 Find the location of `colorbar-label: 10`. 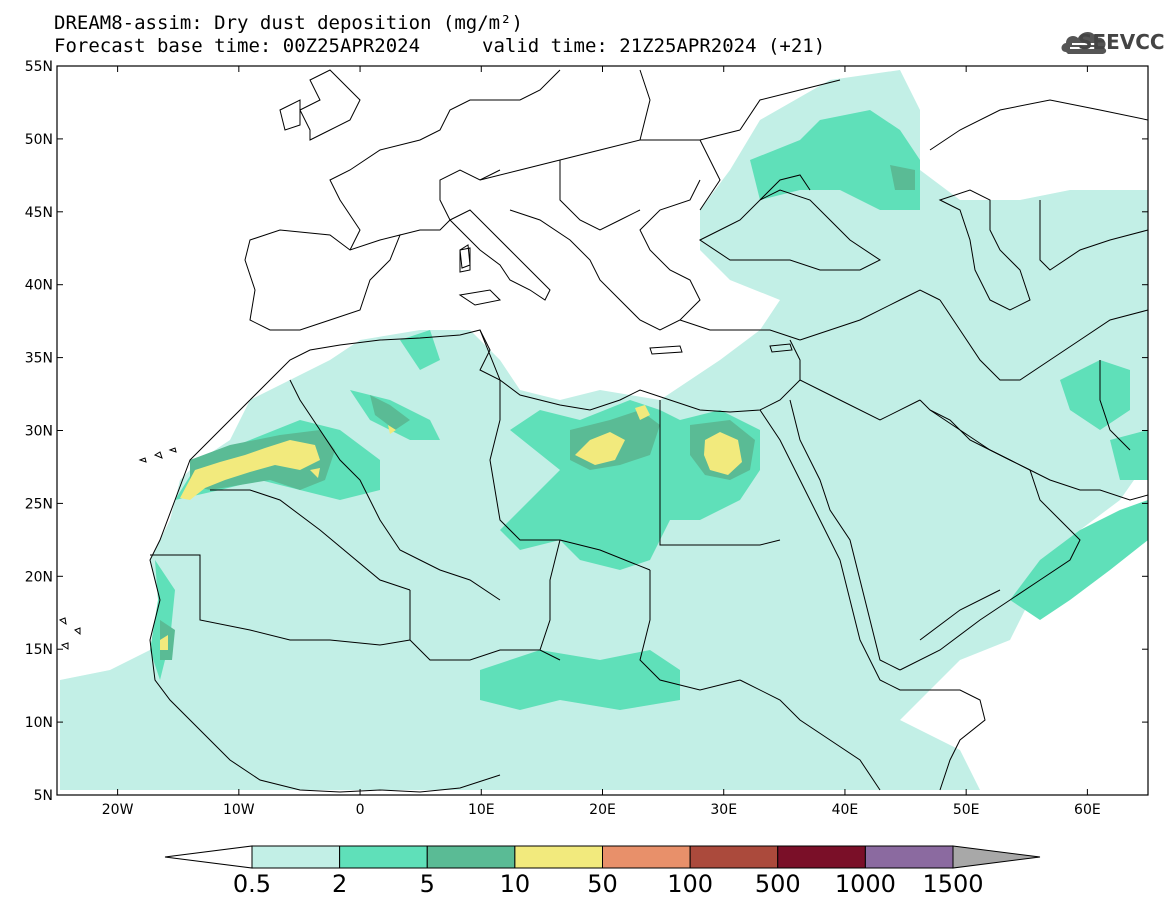

colorbar-label: 10 is located at coordinates (515, 884).